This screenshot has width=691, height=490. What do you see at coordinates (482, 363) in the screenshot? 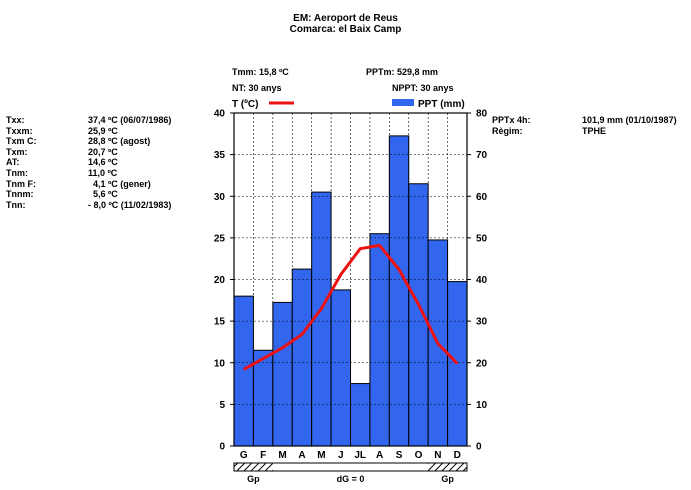
I see `right-tick-label: 20` at bounding box center [482, 363].